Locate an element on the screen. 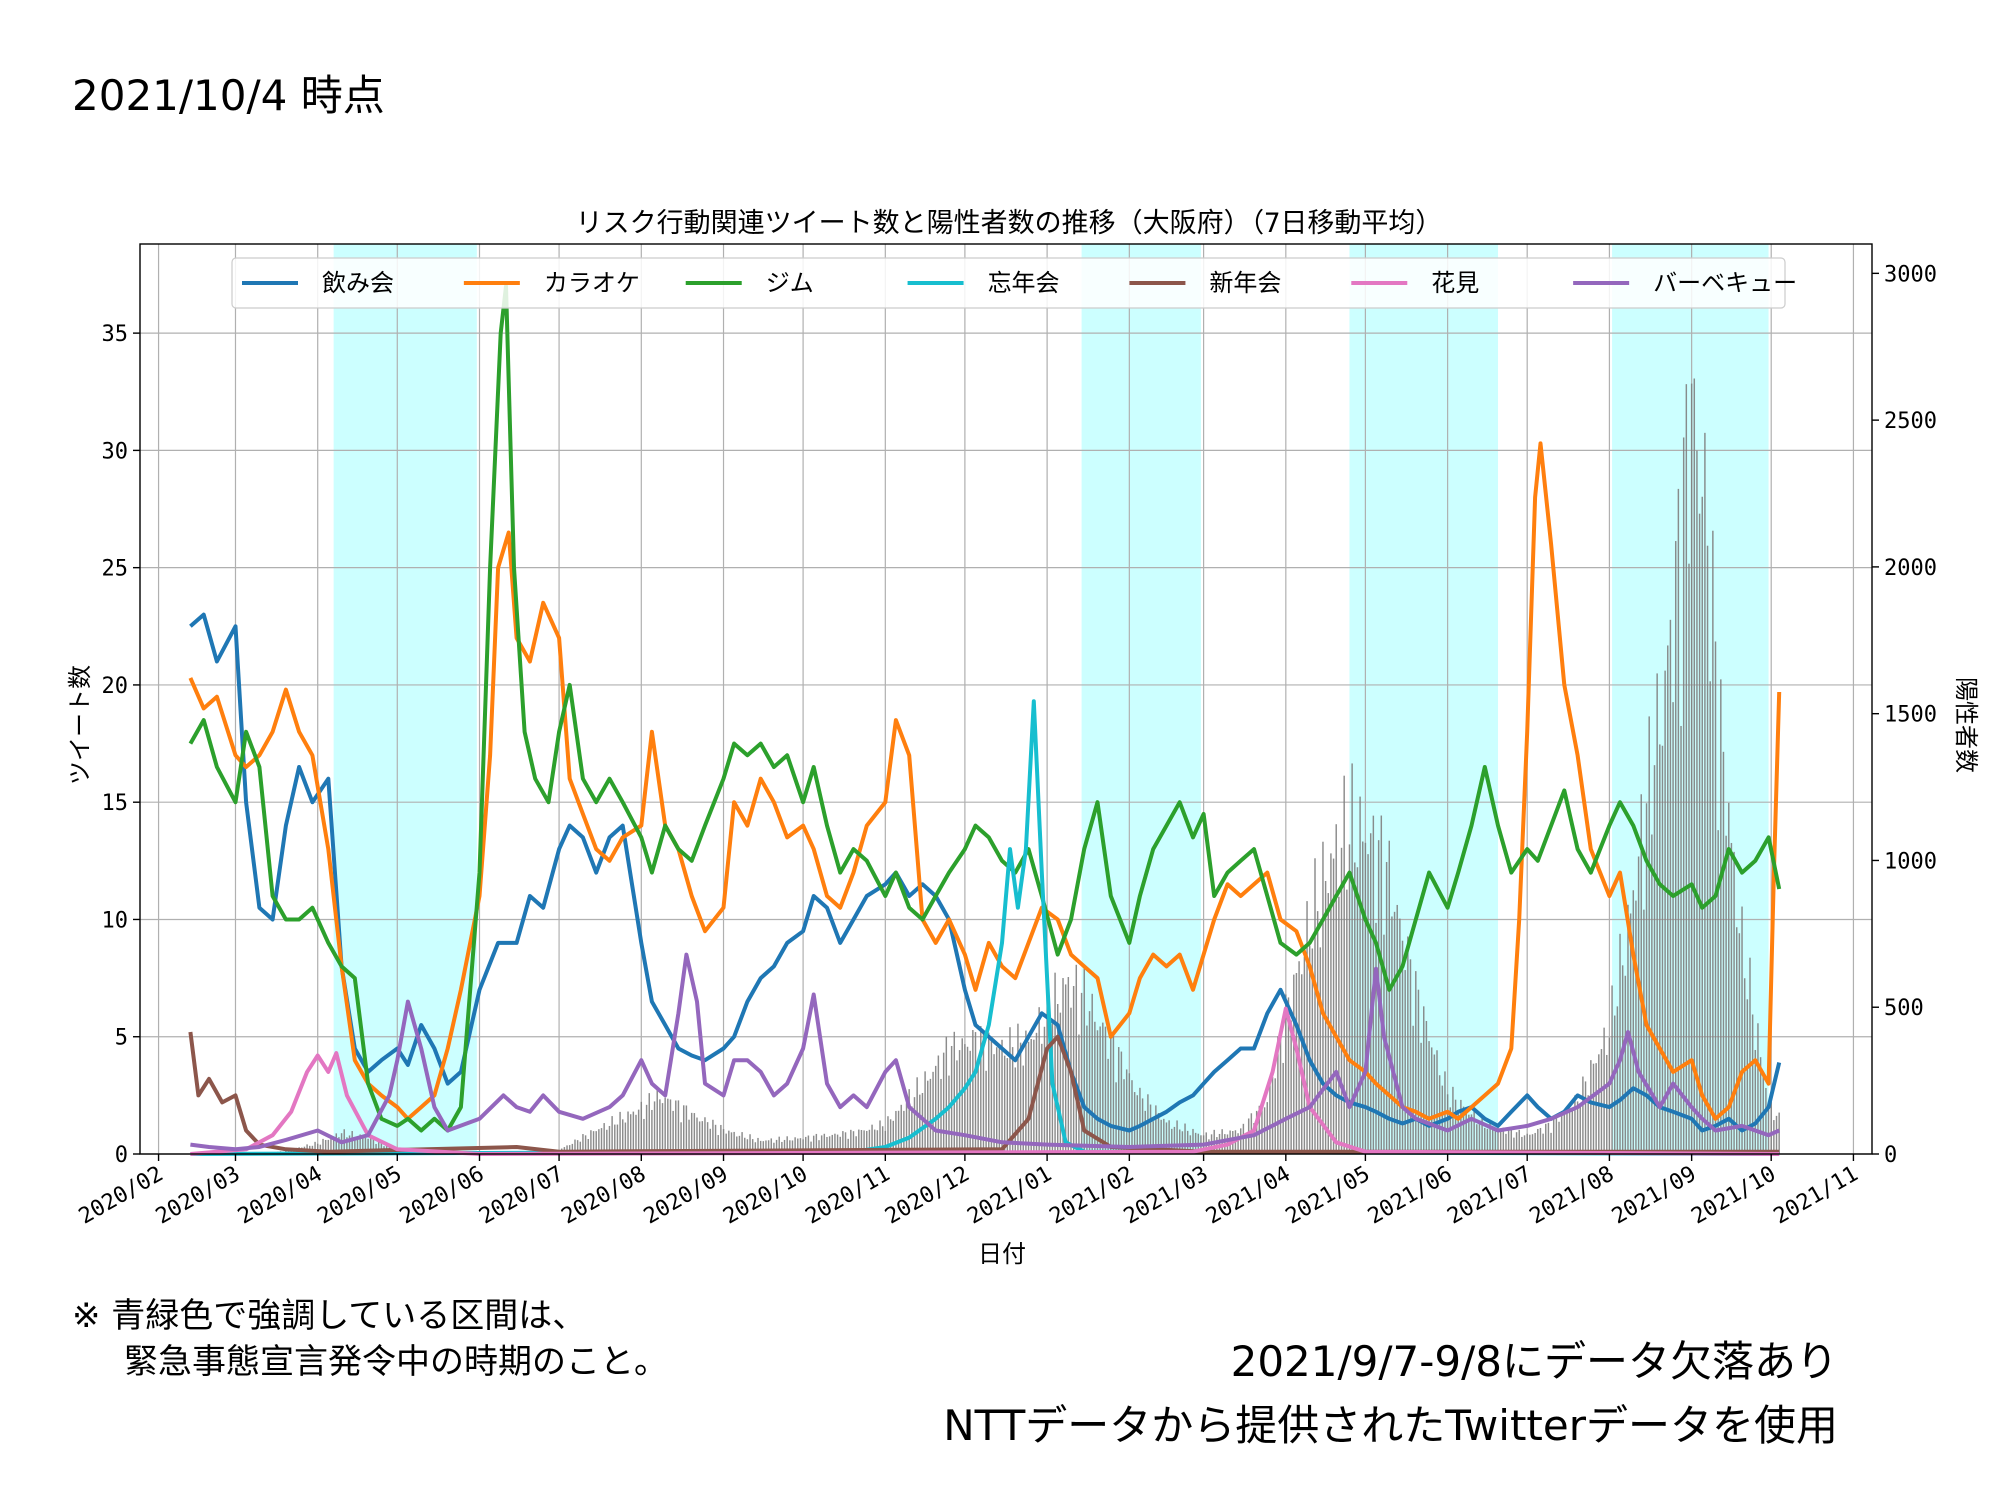  y-tick-label: 10 is located at coordinates (115, 920).